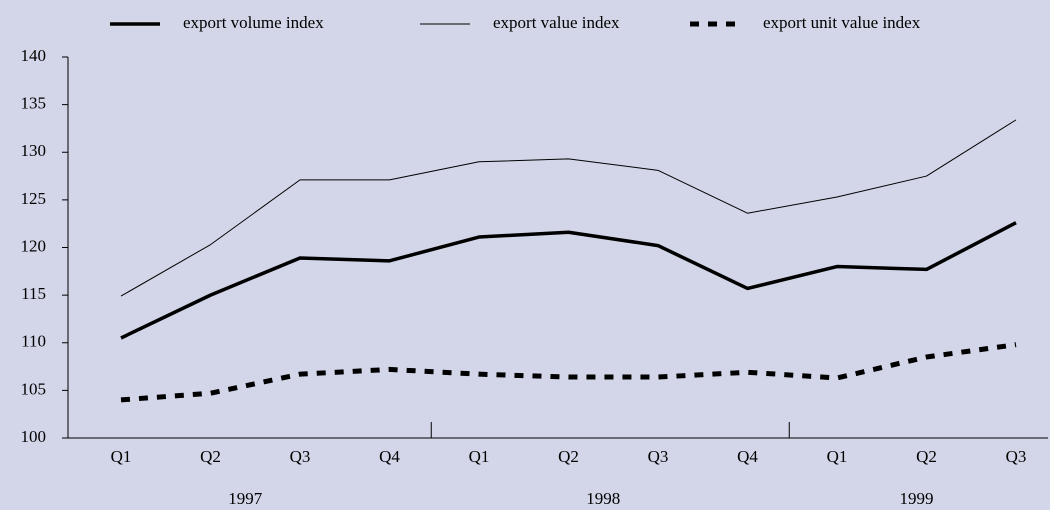 The image size is (1050, 510). Describe the element at coordinates (556, 22) in the screenshot. I see `legend-label: export value index` at that location.